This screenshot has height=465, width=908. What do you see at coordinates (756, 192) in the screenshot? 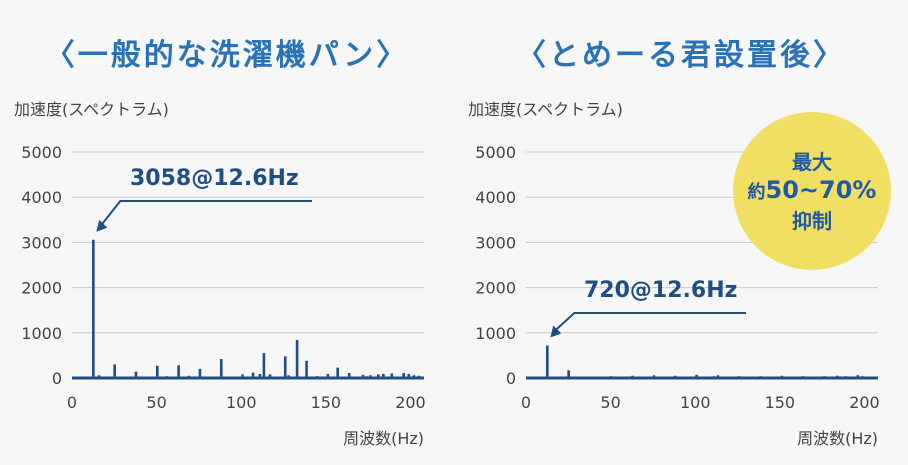
I see `badge-prefix: 約` at bounding box center [756, 192].